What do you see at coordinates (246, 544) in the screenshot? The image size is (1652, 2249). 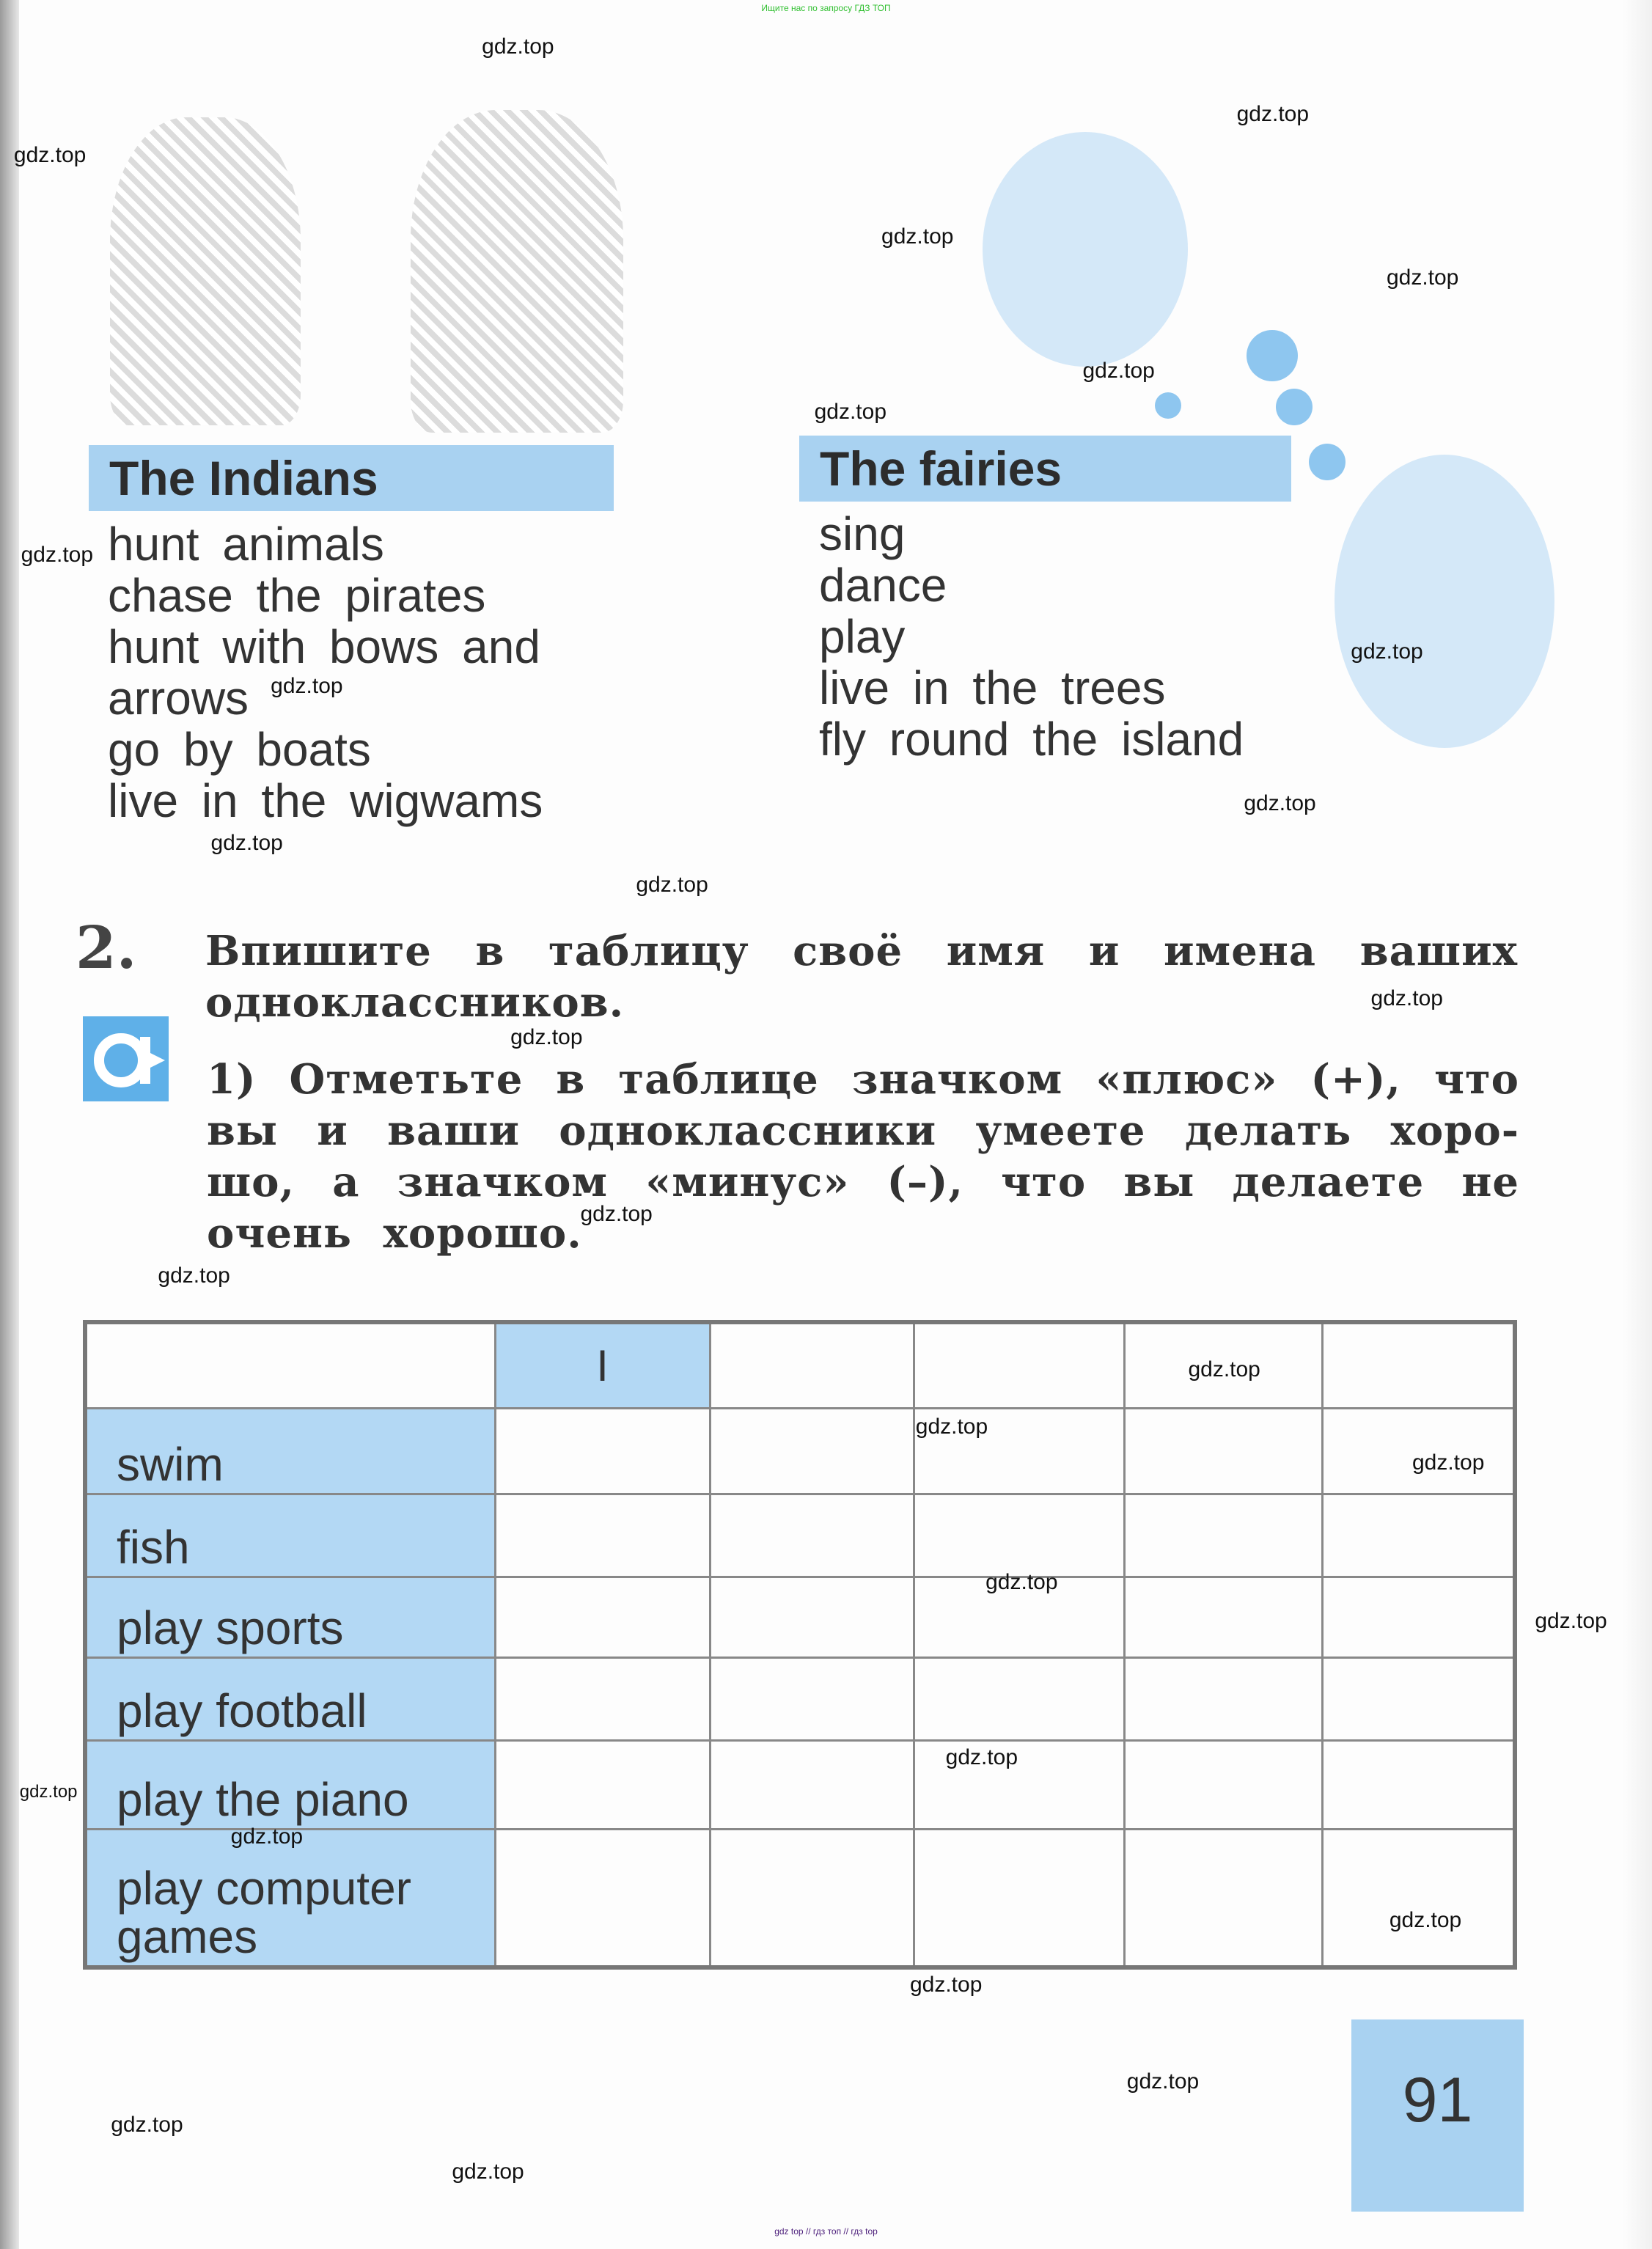 I see `list-item: hunt animals` at bounding box center [246, 544].